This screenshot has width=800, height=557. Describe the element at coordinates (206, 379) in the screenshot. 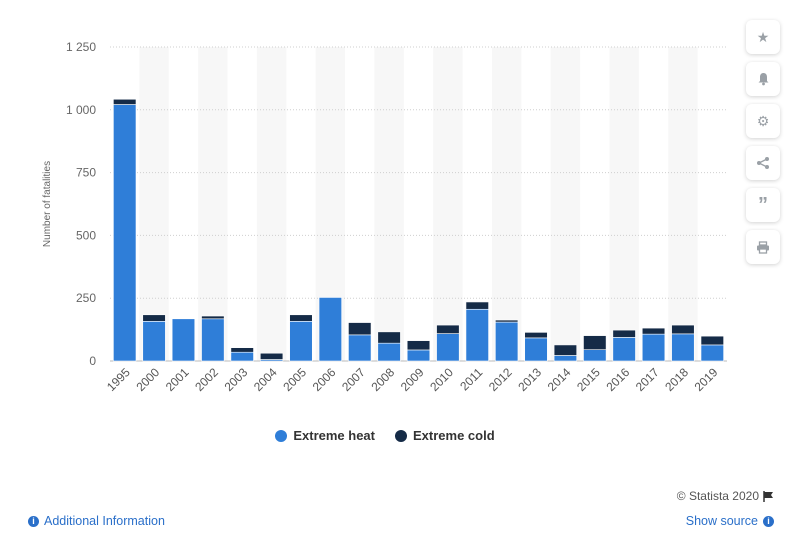

I see `x-tick-label: 2002` at that location.